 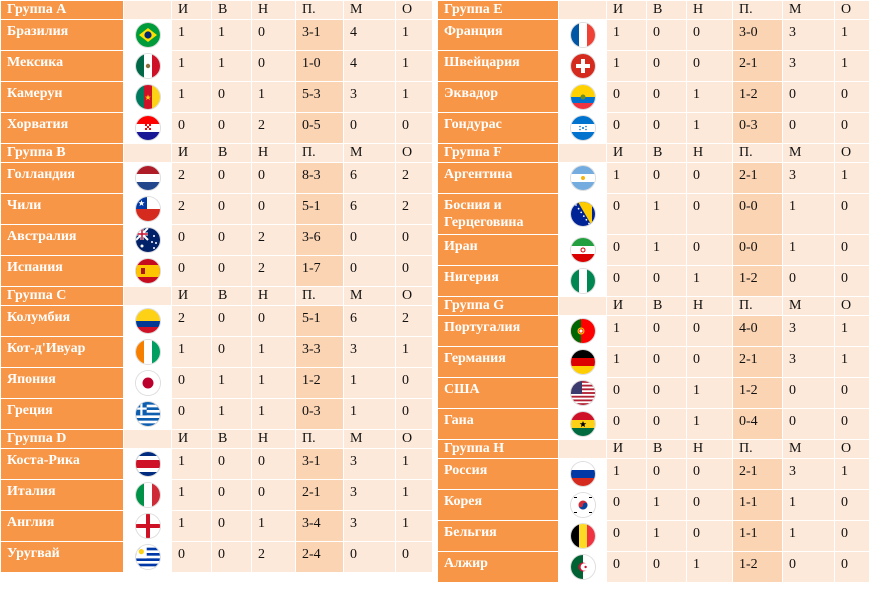 What do you see at coordinates (319, 557) in the screenshot?
I see `stat-cell: 2-4` at bounding box center [319, 557].